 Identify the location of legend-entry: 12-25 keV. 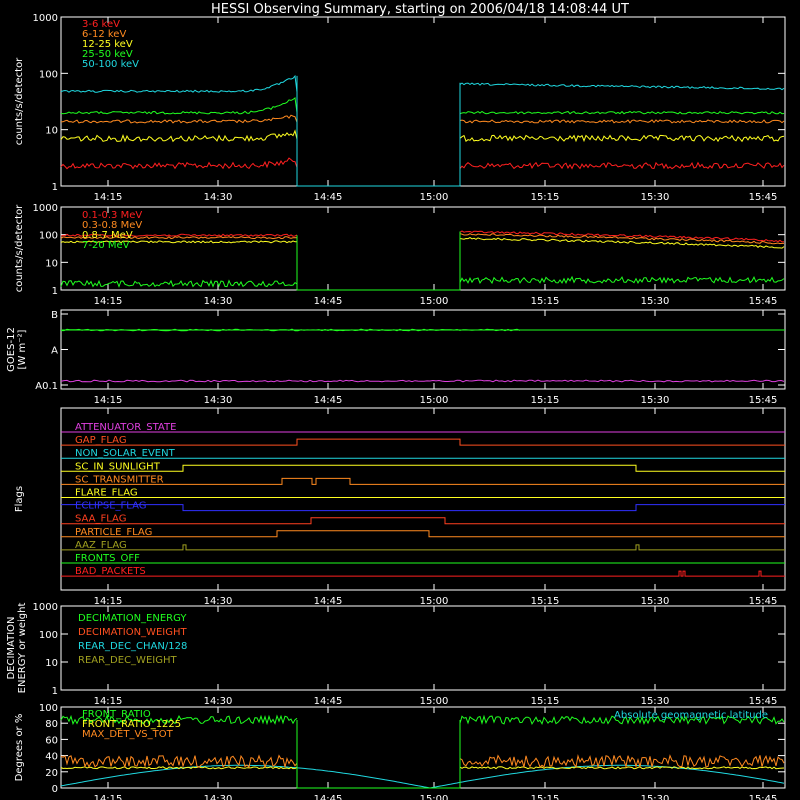
(107, 44).